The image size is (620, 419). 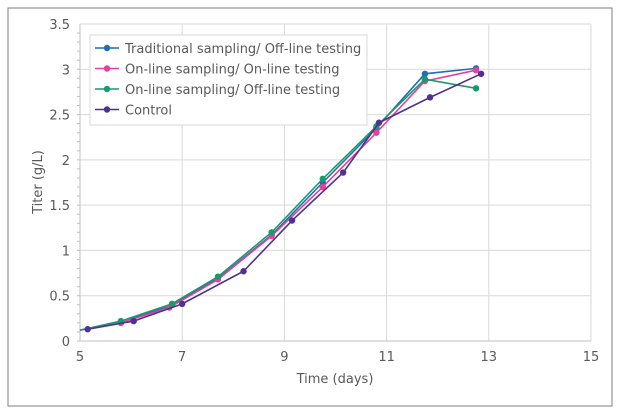 I want to click on legend-label: On-line sampling/ On-line testing, so click(x=232, y=70).